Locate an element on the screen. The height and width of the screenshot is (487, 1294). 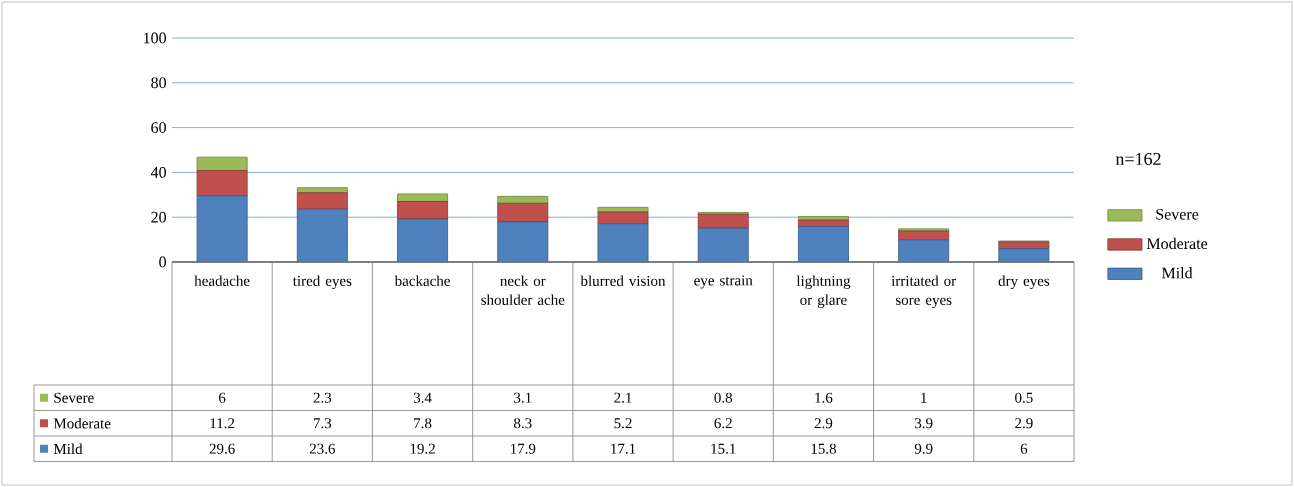
y-tick-label: 100 is located at coordinates (155, 38).